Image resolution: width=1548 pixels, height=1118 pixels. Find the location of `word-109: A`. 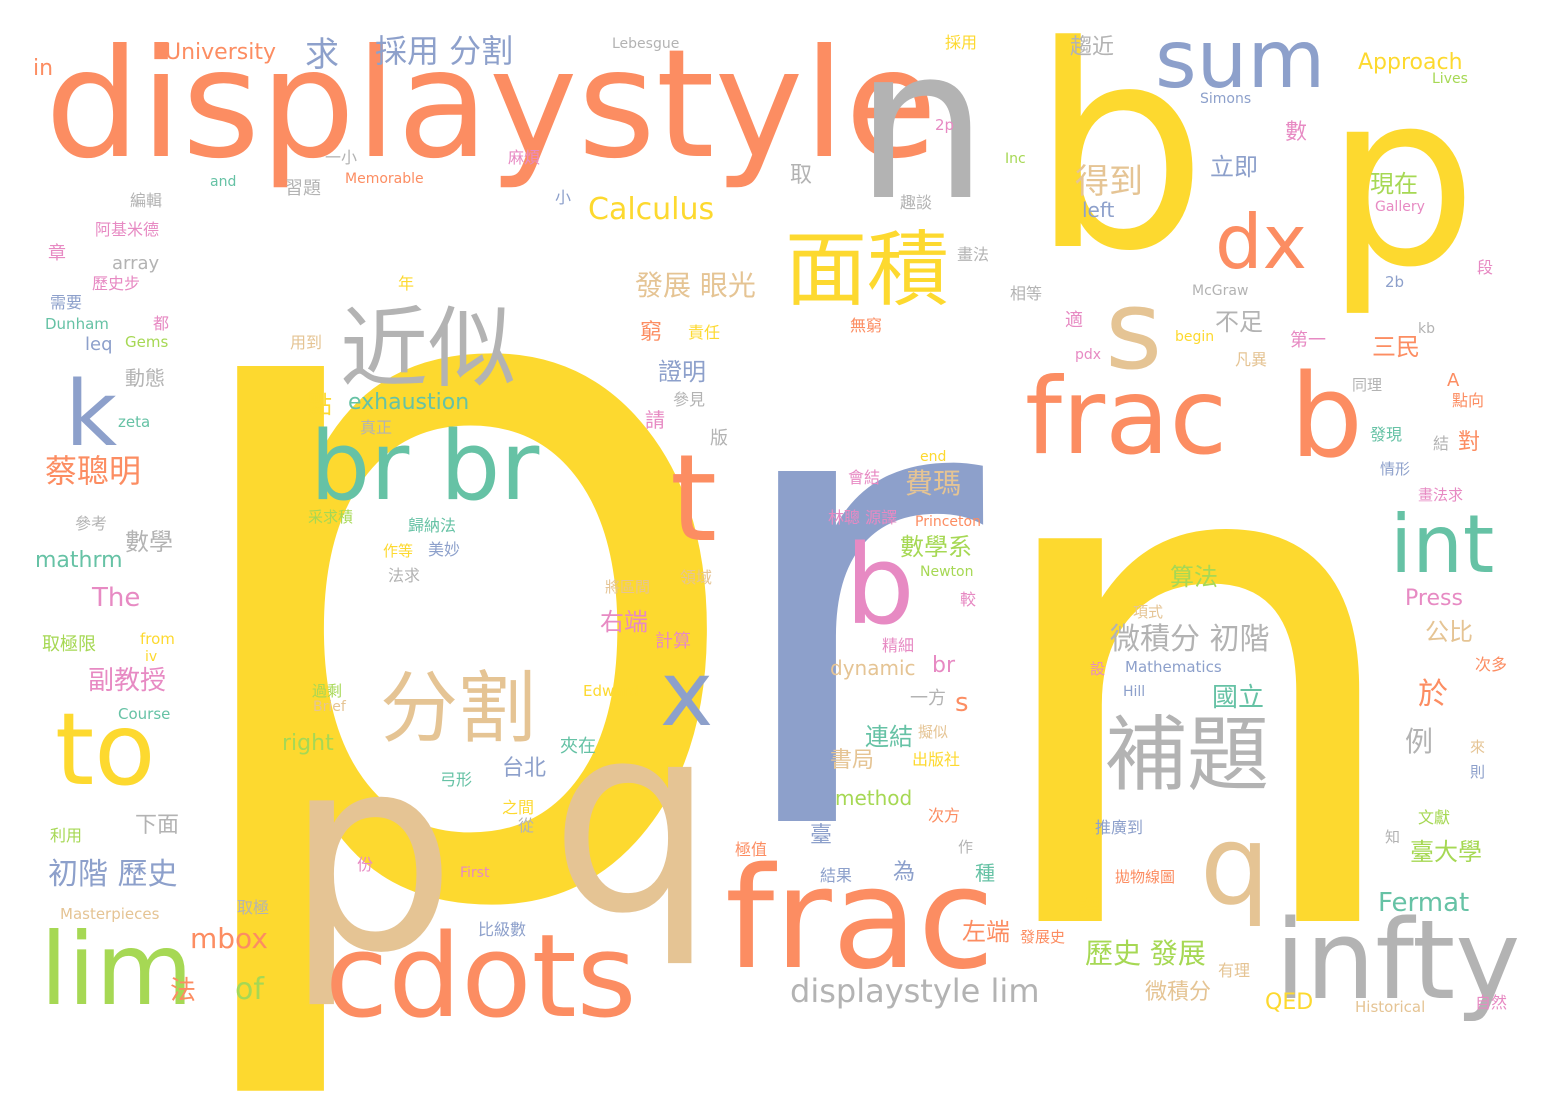

word-109: A is located at coordinates (1453, 380).